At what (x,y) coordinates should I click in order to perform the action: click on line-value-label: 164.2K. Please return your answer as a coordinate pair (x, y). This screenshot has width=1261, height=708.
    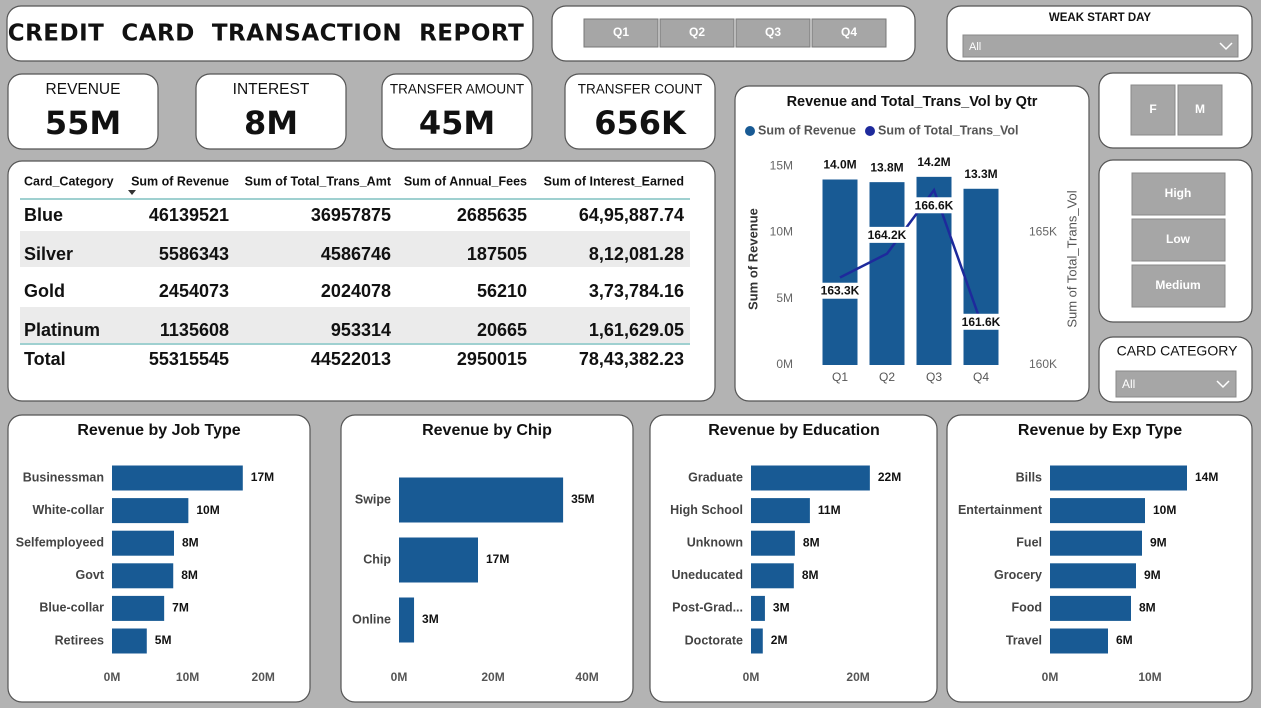
    Looking at the image, I should click on (887, 235).